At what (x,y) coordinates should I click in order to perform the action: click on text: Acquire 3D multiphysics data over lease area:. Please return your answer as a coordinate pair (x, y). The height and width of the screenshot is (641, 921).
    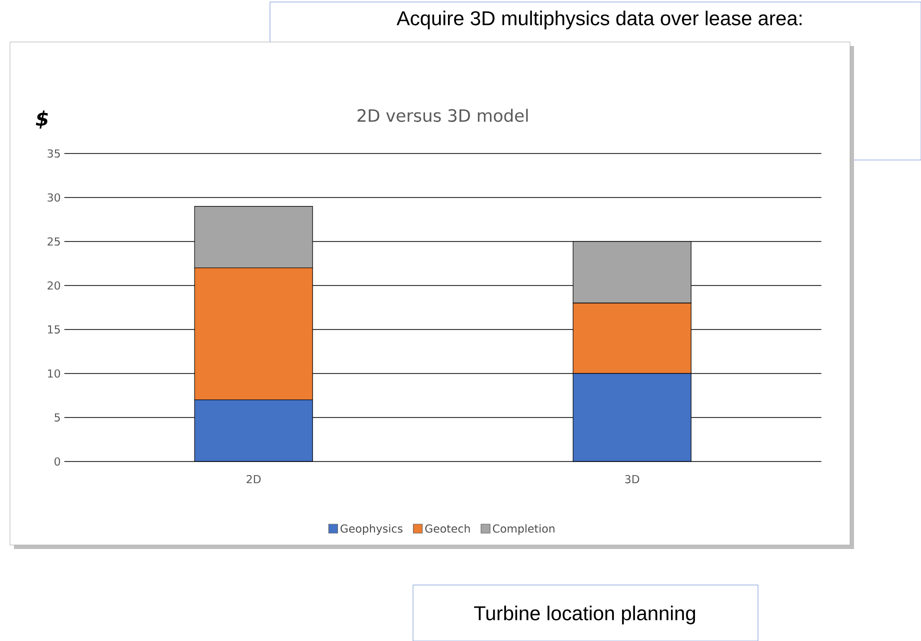
    Looking at the image, I should click on (599, 20).